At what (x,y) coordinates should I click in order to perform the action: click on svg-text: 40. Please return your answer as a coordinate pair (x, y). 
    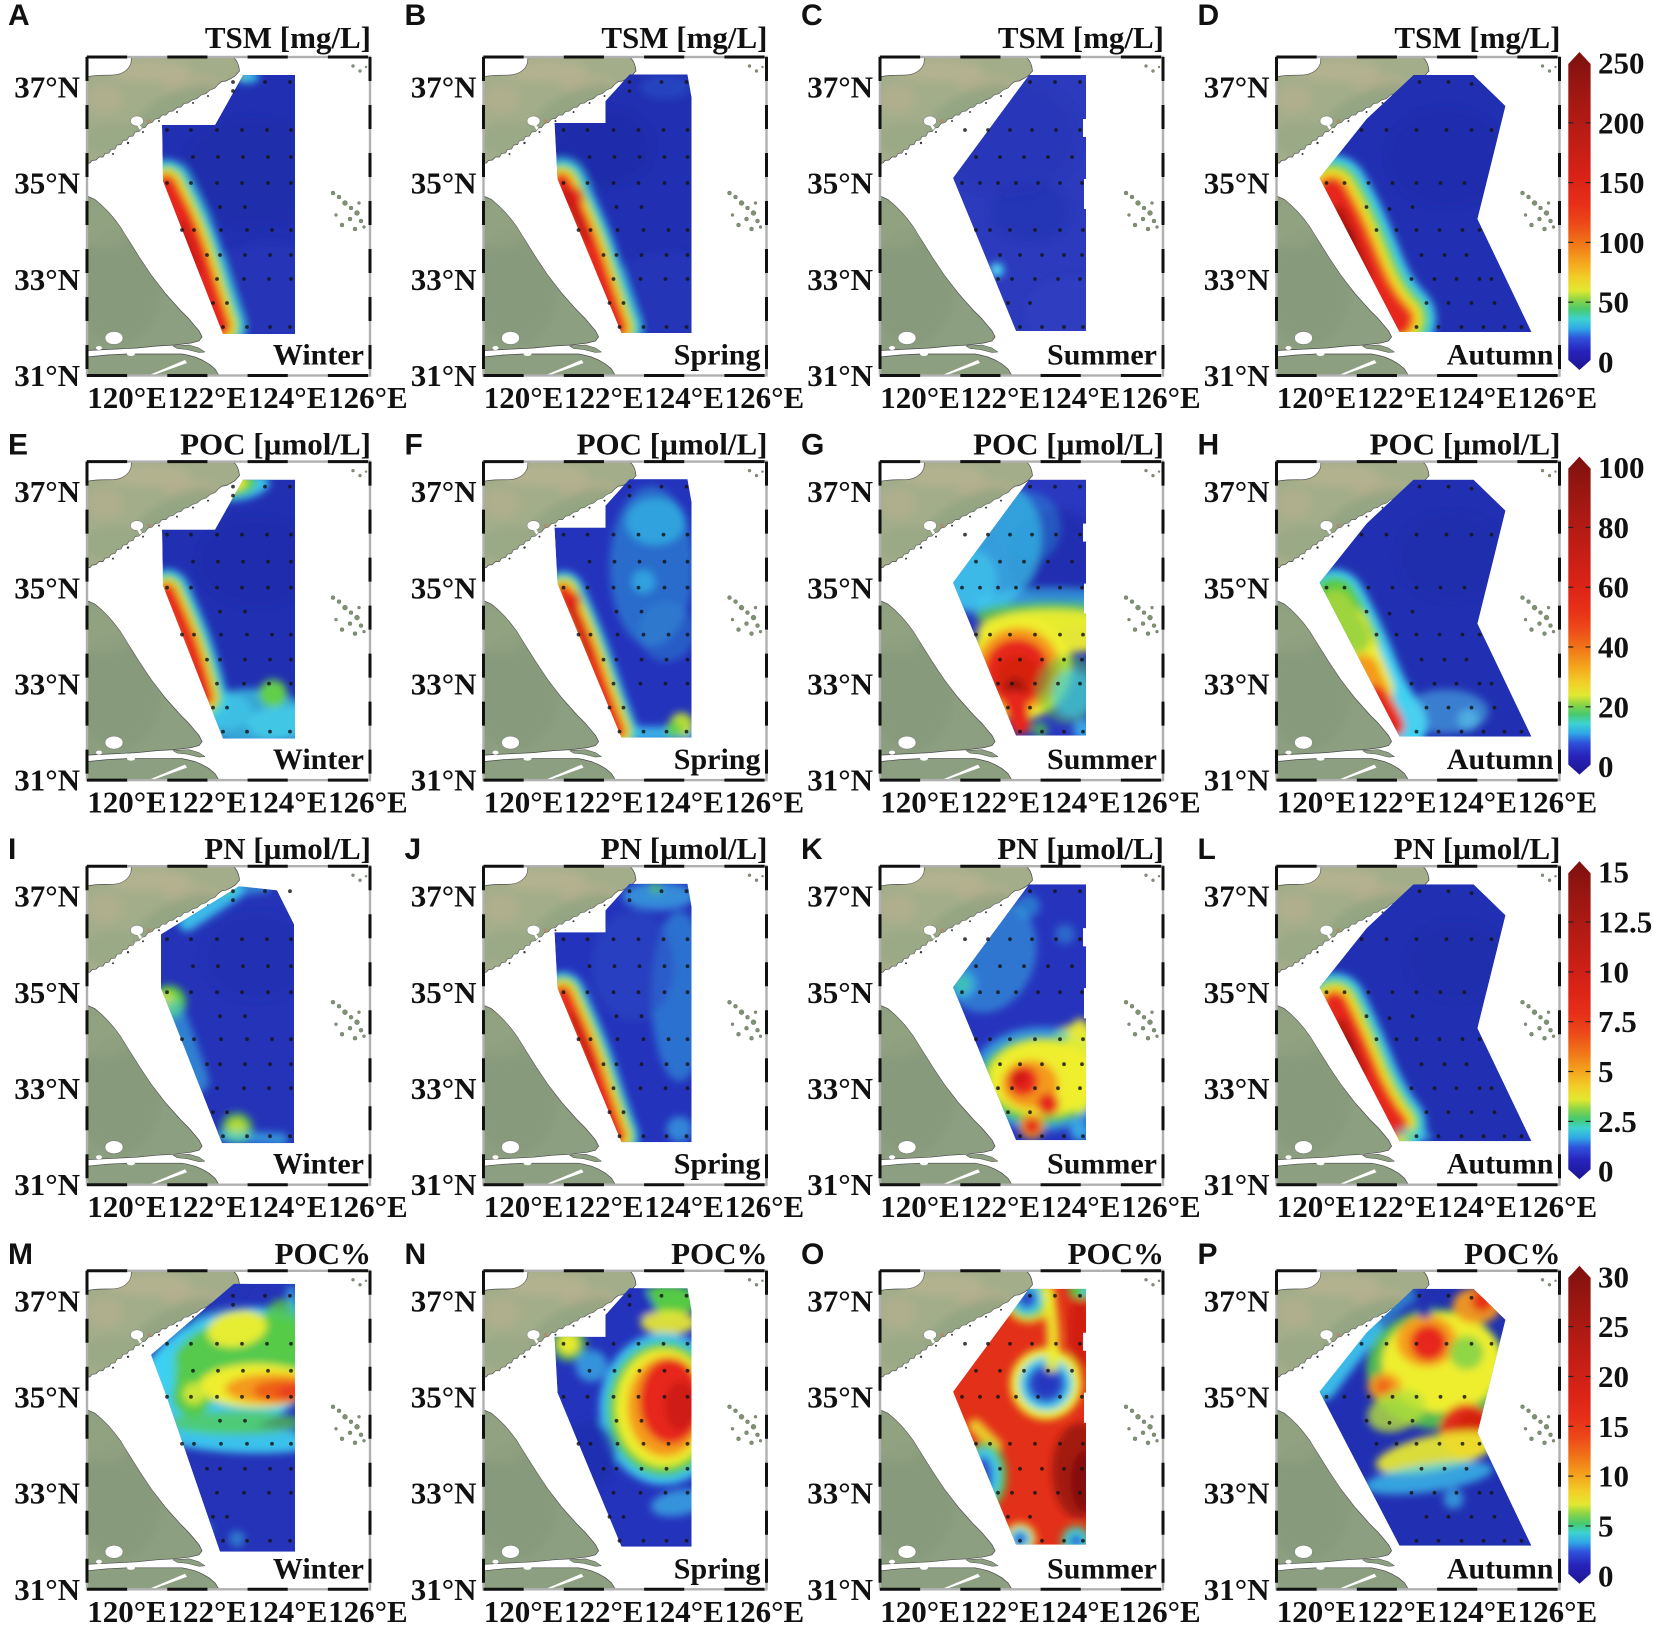
    Looking at the image, I should click on (1613, 647).